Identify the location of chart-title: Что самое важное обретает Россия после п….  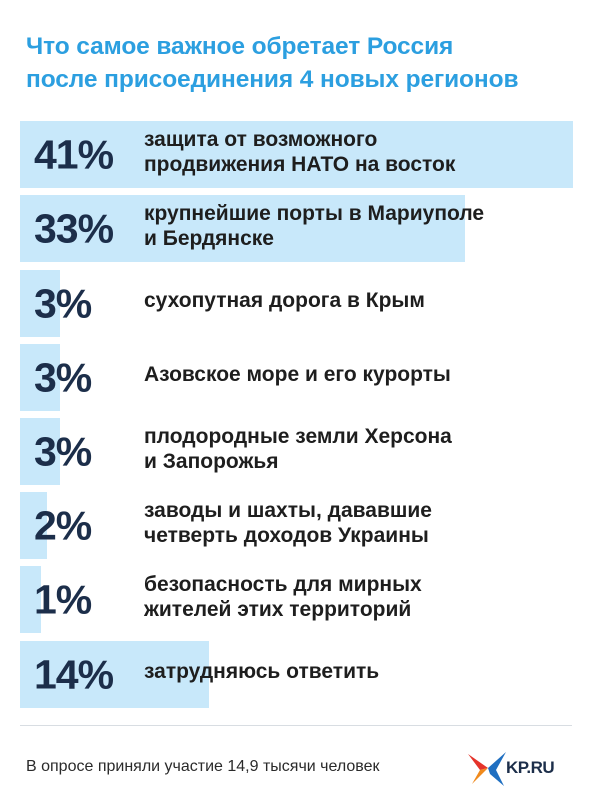
(301, 63).